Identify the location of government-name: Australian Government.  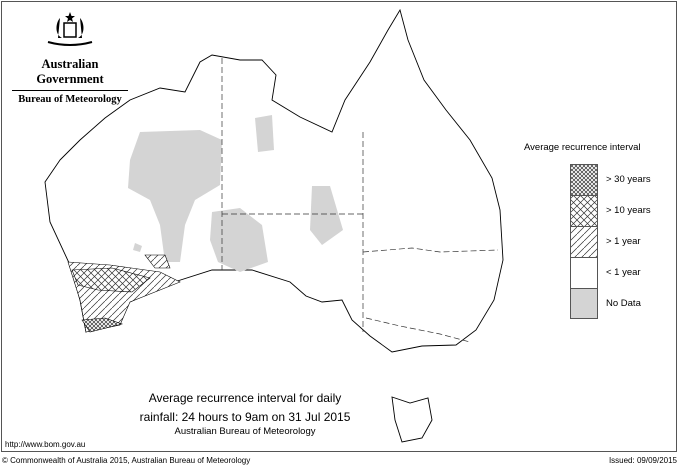
(70, 71).